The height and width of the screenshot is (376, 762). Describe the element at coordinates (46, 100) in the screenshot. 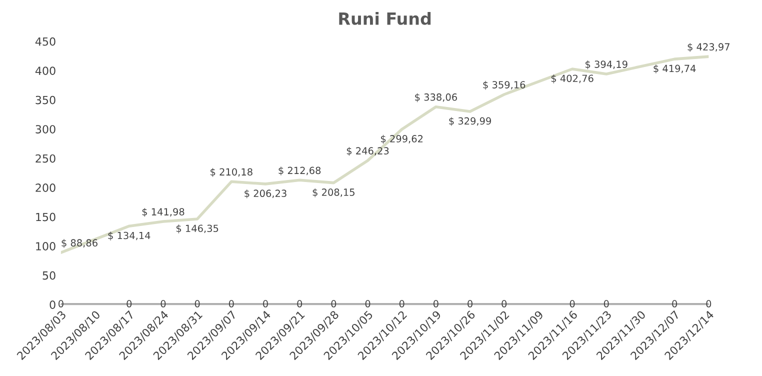

I see `y-tick-label: 350` at that location.